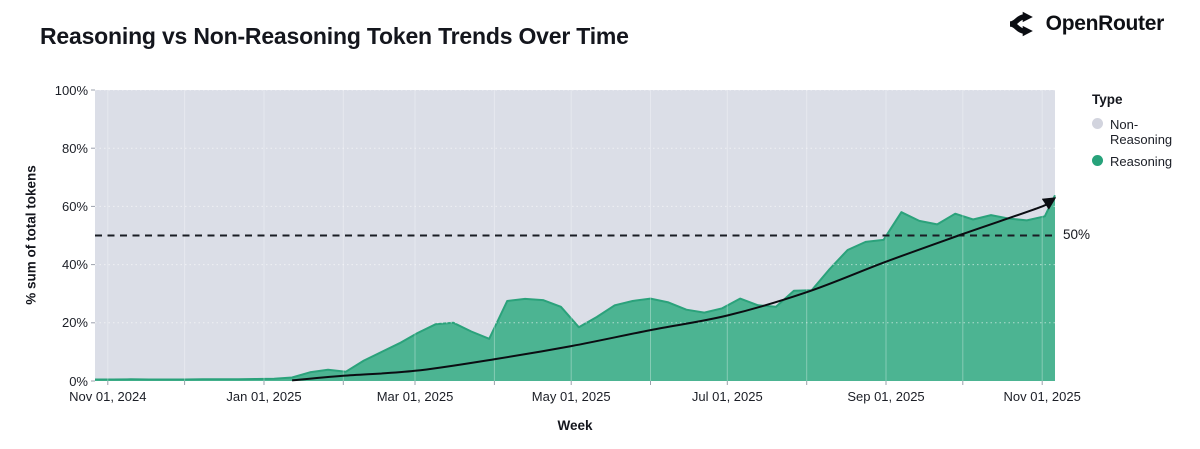  What do you see at coordinates (886, 396) in the screenshot?
I see `x-tick-label: Sep 01, 2025` at bounding box center [886, 396].